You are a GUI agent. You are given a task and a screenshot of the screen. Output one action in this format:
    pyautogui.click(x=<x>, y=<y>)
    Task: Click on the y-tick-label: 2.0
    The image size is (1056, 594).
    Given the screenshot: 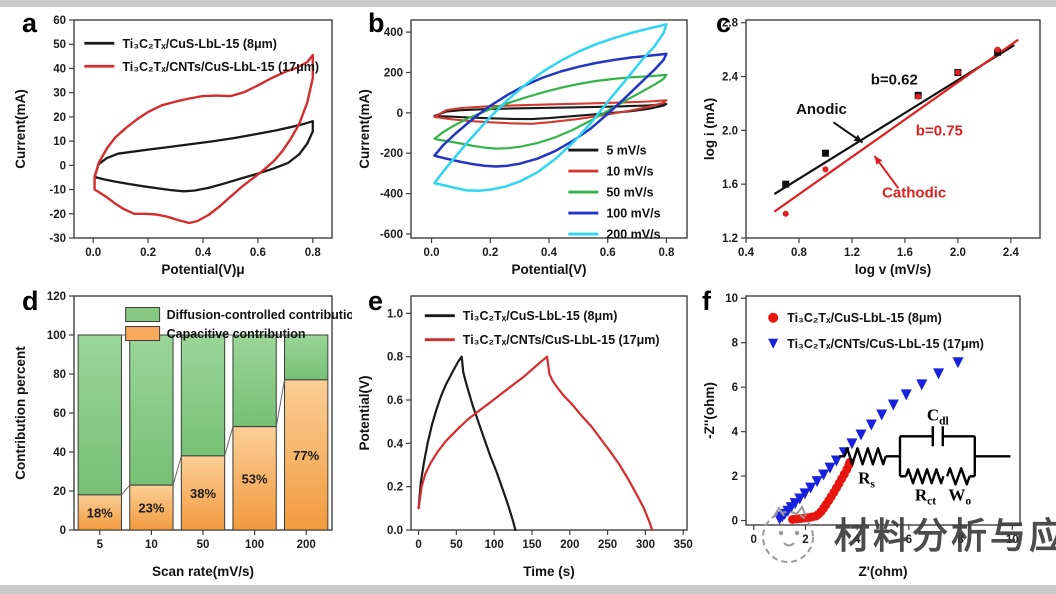 What is the action you would take?
    pyautogui.click(x=730, y=131)
    